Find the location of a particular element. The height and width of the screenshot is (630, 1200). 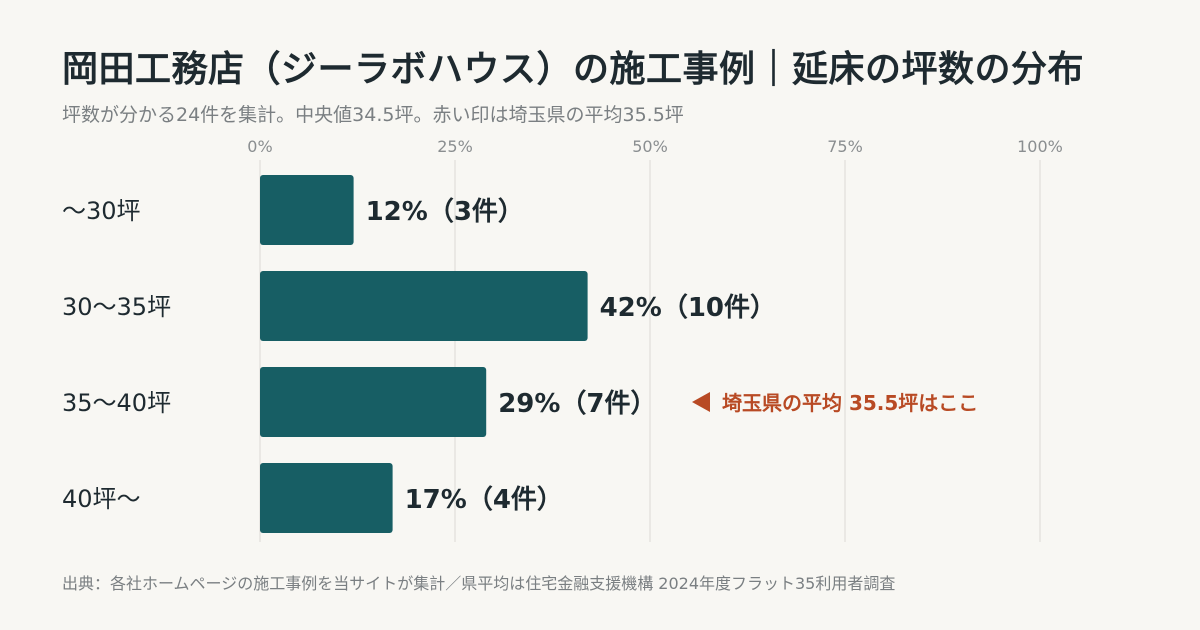

x-tick-label: 100% is located at coordinates (1040, 146).